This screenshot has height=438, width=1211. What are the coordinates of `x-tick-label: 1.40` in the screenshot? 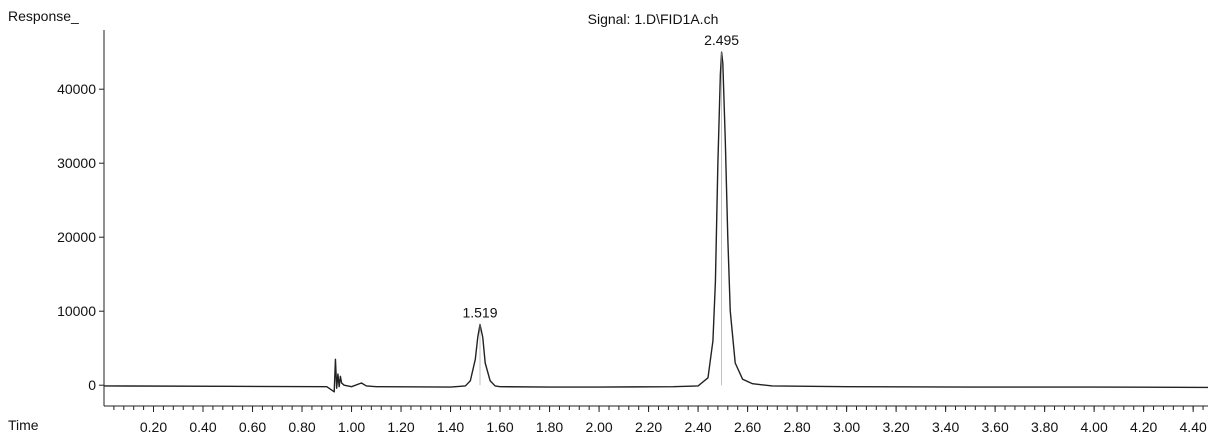 It's located at (450, 427).